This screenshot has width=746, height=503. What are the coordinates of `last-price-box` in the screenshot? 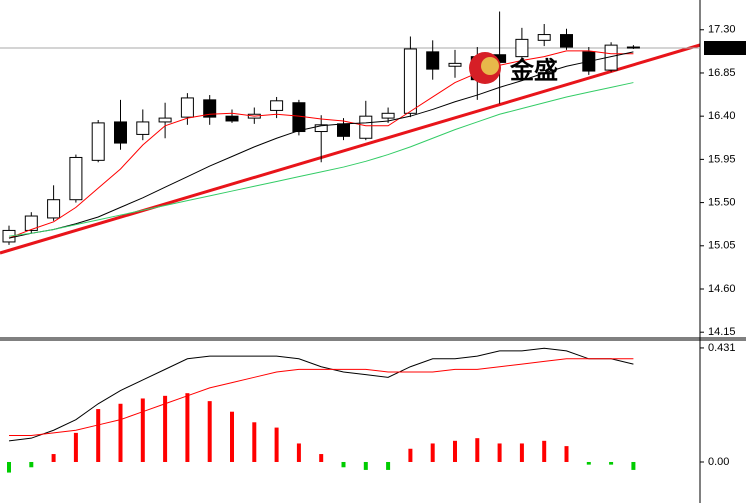 It's located at (725, 48).